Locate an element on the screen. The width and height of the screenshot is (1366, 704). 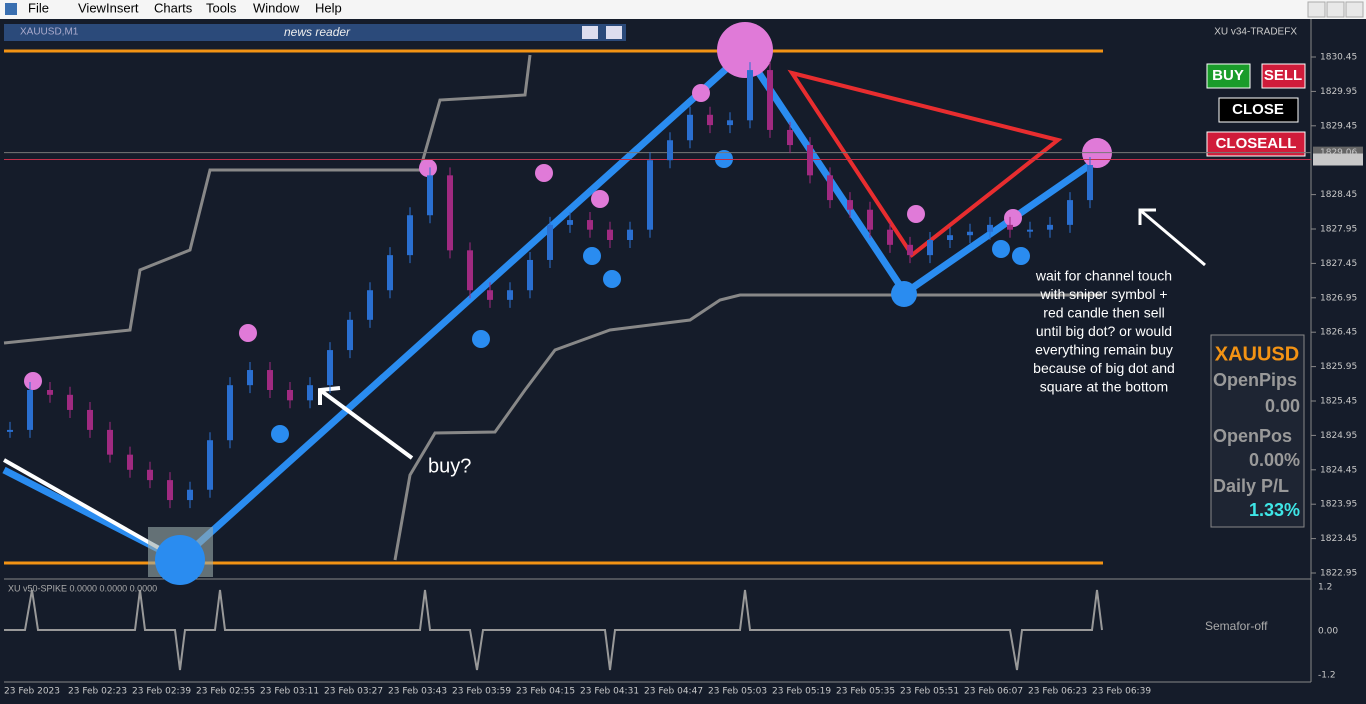
close-label: CLOSE is located at coordinates (1258, 109).